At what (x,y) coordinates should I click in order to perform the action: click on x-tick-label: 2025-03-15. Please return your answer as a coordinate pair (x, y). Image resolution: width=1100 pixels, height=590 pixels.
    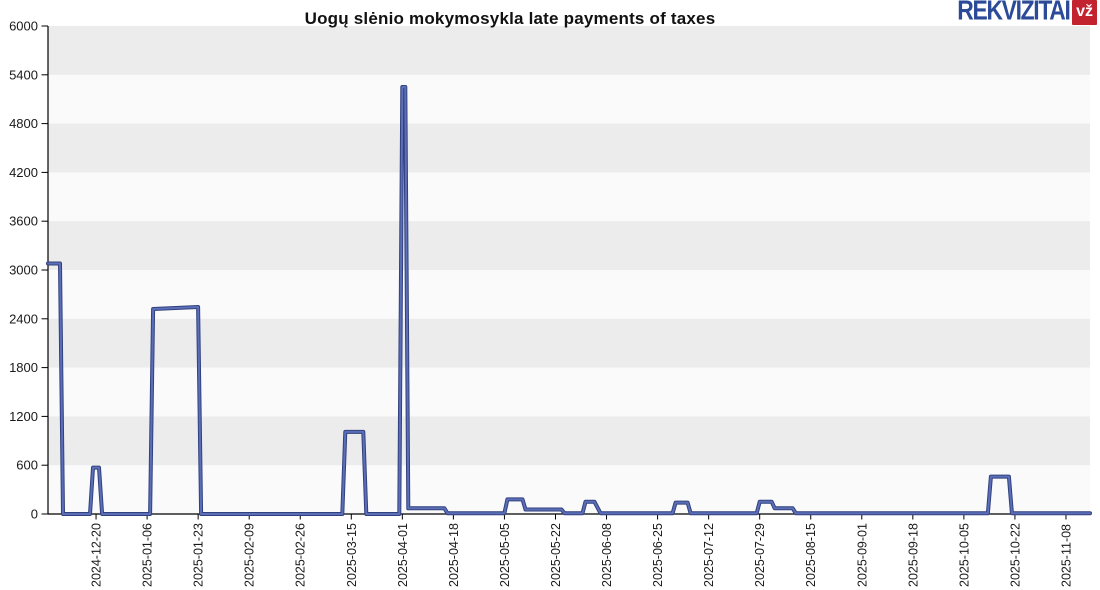
    Looking at the image, I should click on (352, 555).